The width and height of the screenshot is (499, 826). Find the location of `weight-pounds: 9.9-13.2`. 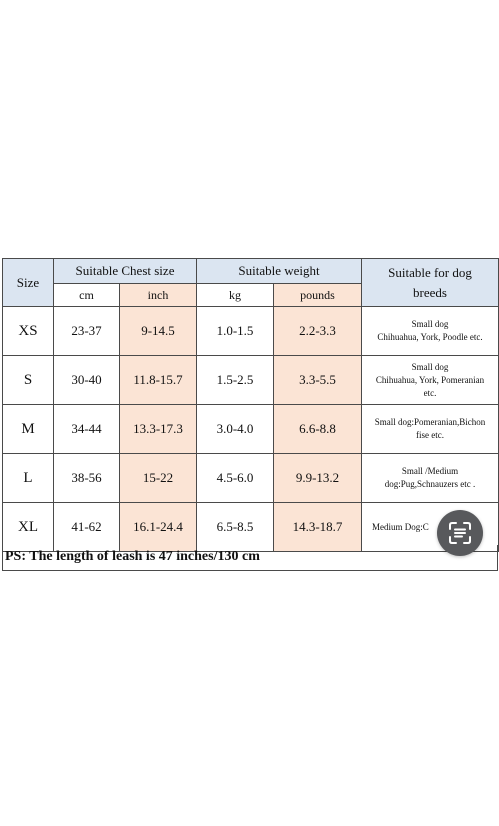

weight-pounds: 9.9-13.2 is located at coordinates (317, 478).